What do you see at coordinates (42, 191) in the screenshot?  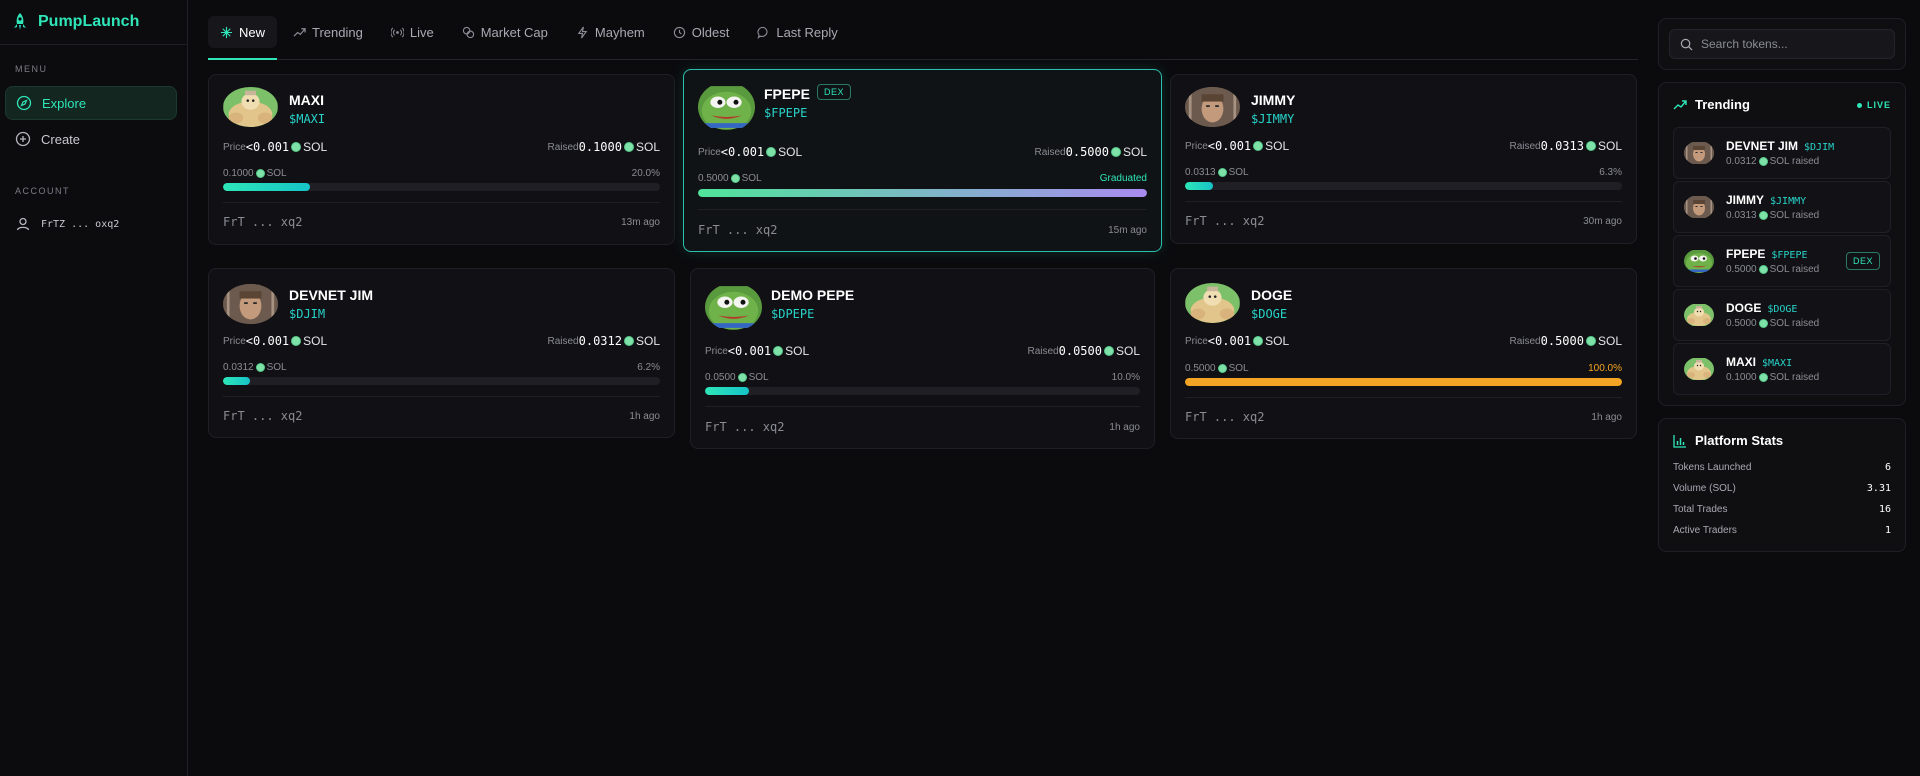 I see `account-section-label: ACCOUNT` at bounding box center [42, 191].